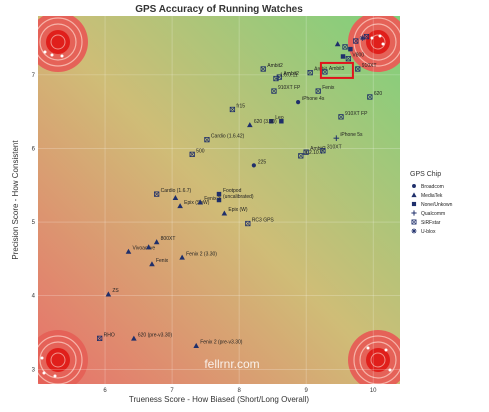 This screenshot has height=412, width=489. I want to click on chart-title: GPS Accuracy of Running Watches, so click(219, 9).